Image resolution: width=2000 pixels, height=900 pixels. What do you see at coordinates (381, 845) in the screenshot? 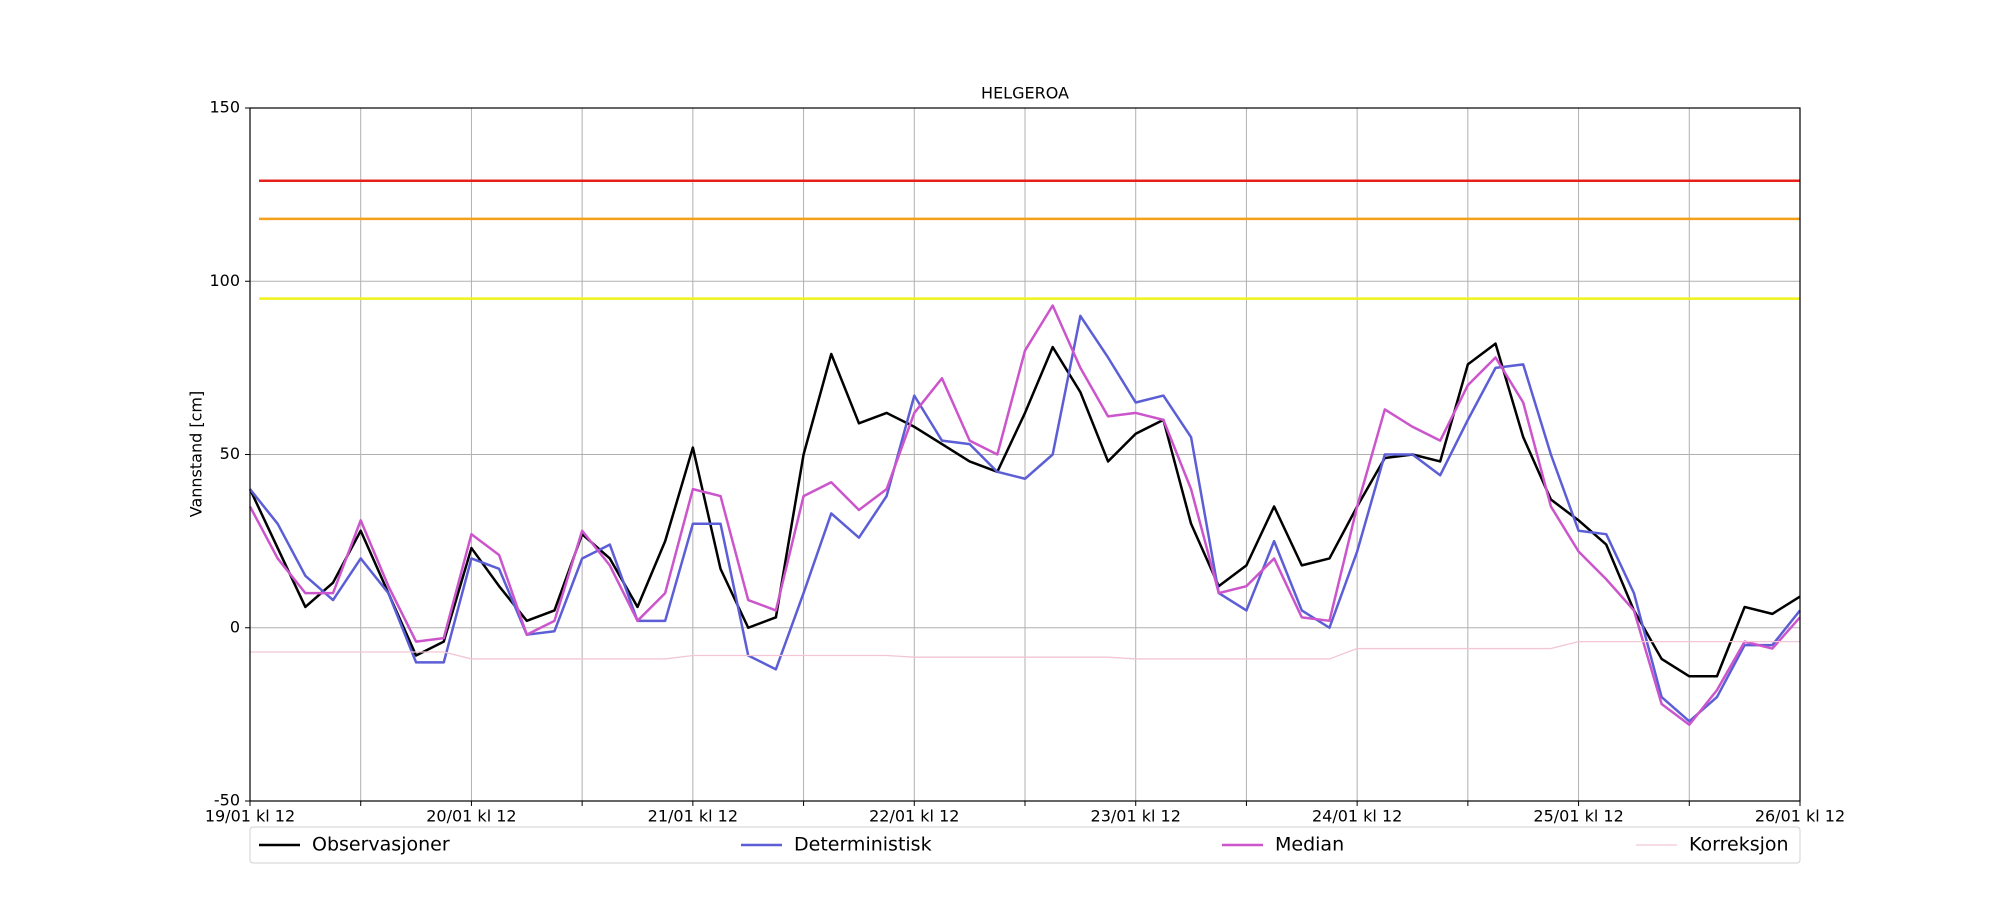
I see `legend-label: Observasjoner` at bounding box center [381, 845].